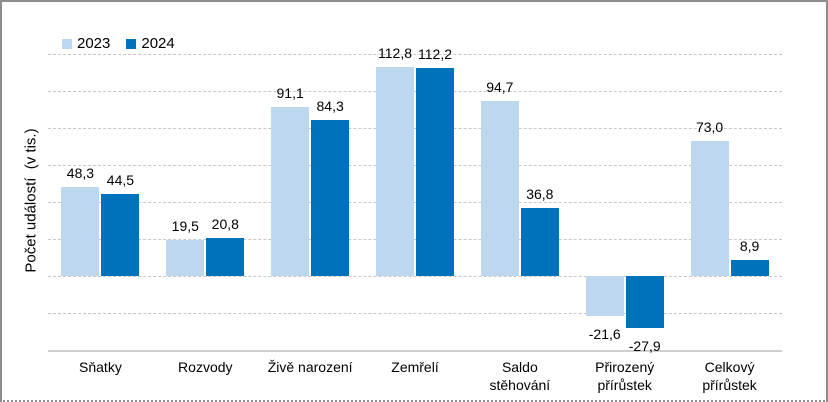 The height and width of the screenshot is (402, 828). What do you see at coordinates (395, 53) in the screenshot?
I see `value-label-2023-3: 112,8` at bounding box center [395, 53].